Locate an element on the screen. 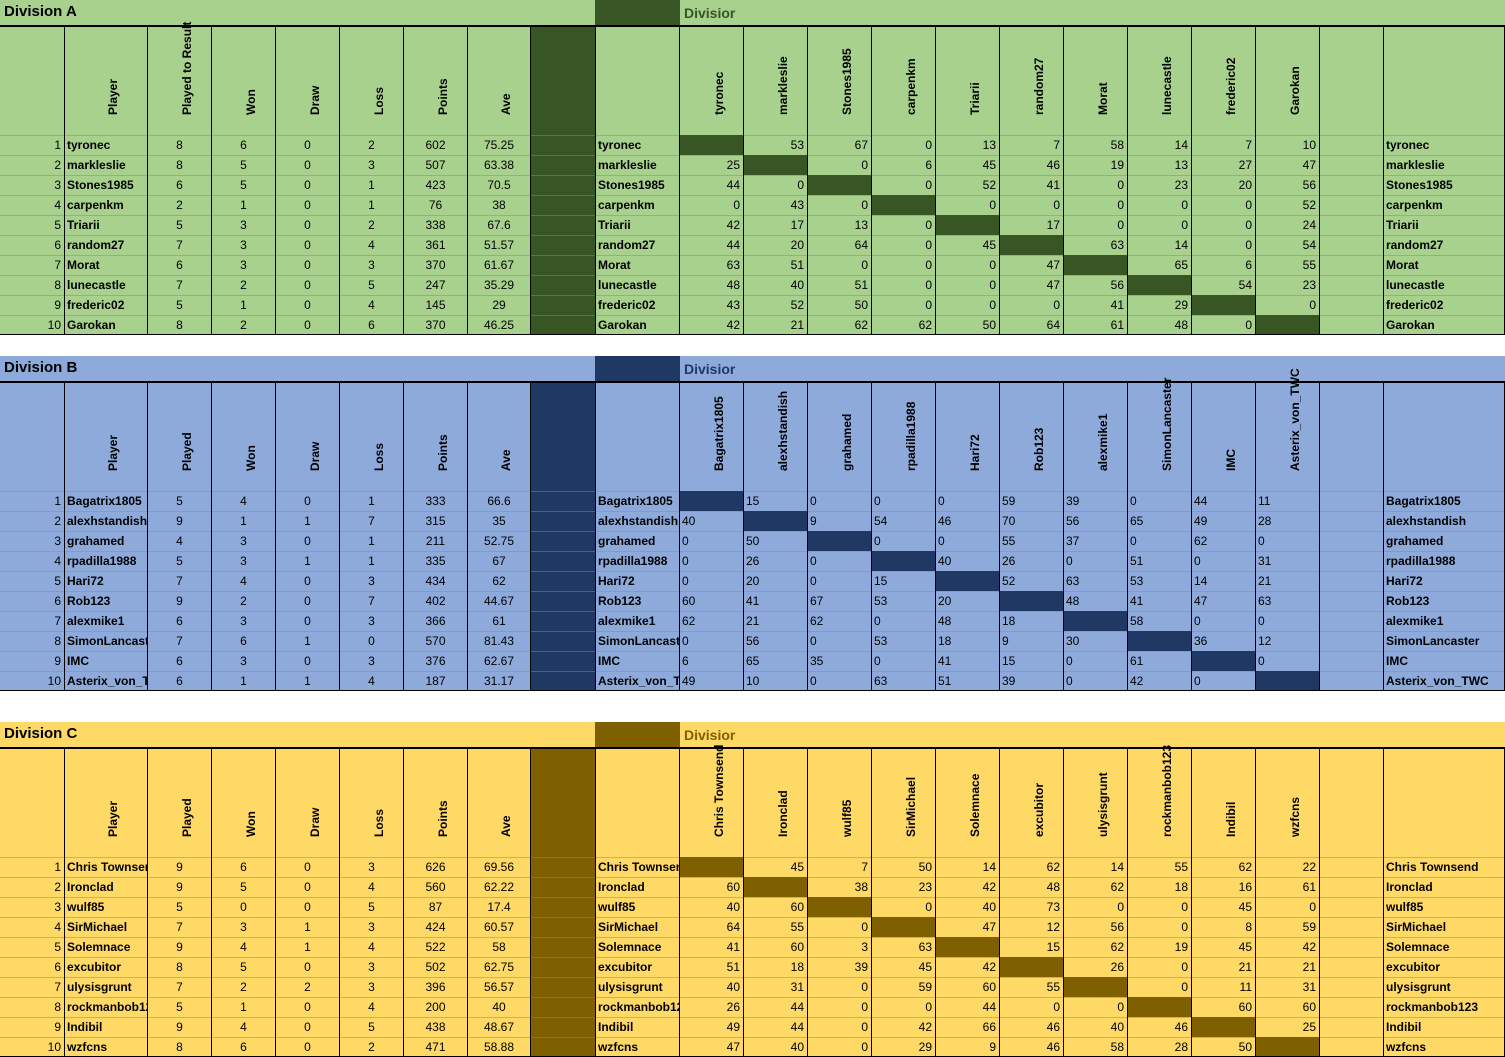 Image resolution: width=1505 pixels, height=1057 pixels. stat-cell: 38 is located at coordinates (499, 205).